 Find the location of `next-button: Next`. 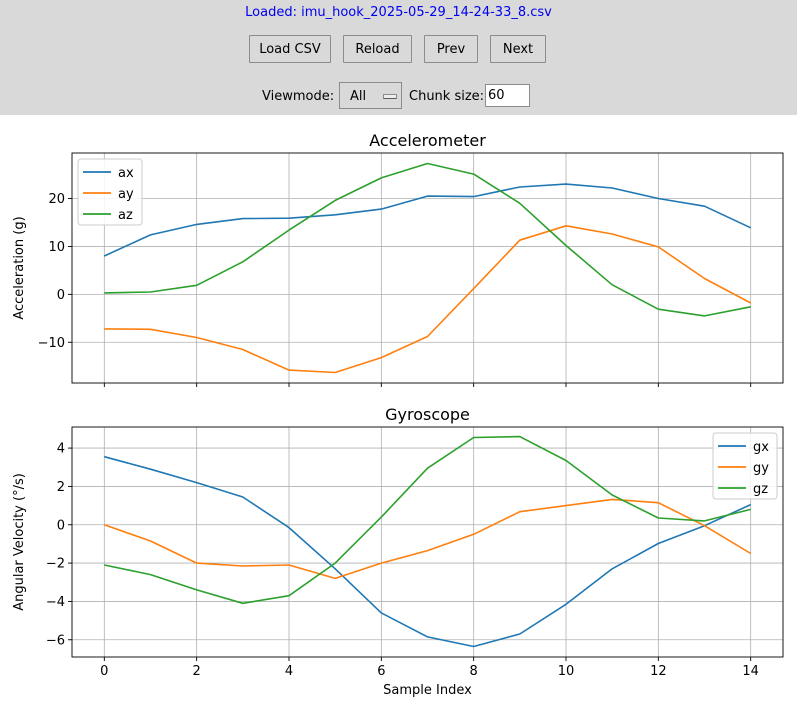

next-button: Next is located at coordinates (518, 49).